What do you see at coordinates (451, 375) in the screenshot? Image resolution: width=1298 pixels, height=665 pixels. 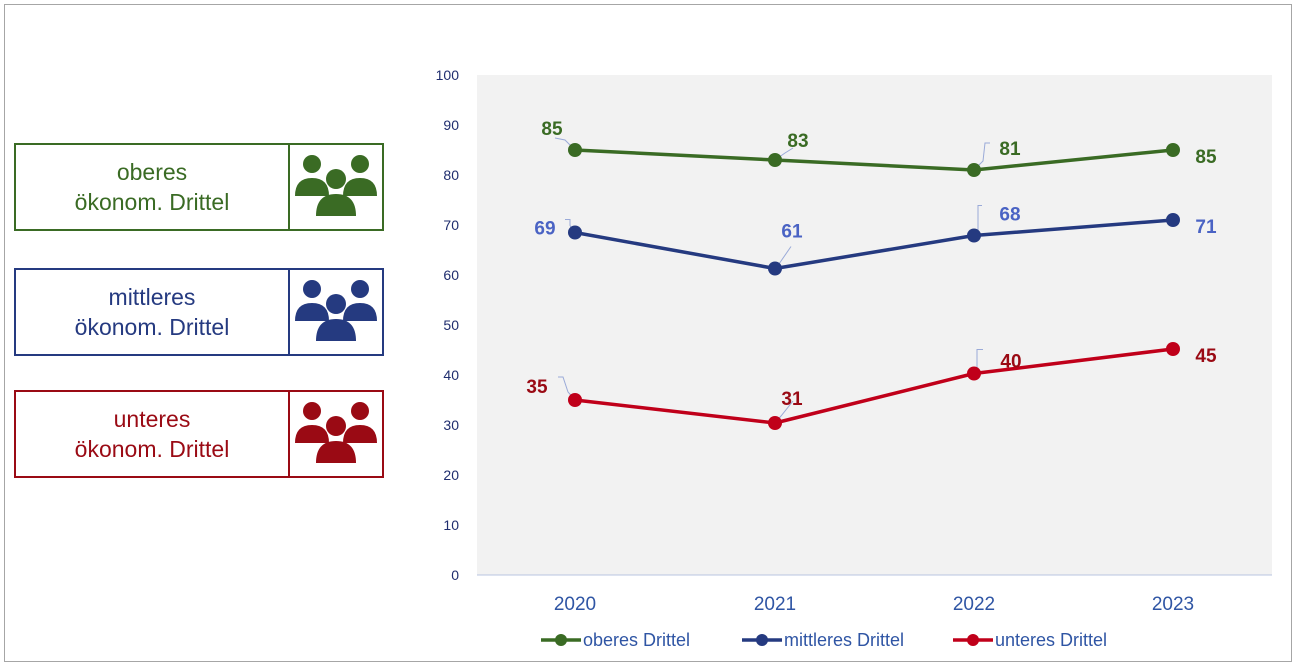 I see `y-tick-label: 40` at bounding box center [451, 375].